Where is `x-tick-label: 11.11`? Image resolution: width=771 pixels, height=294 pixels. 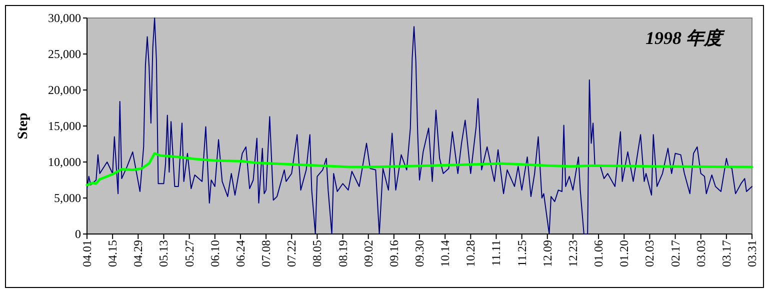 x-tick-label: 11.11 is located at coordinates (496, 253).